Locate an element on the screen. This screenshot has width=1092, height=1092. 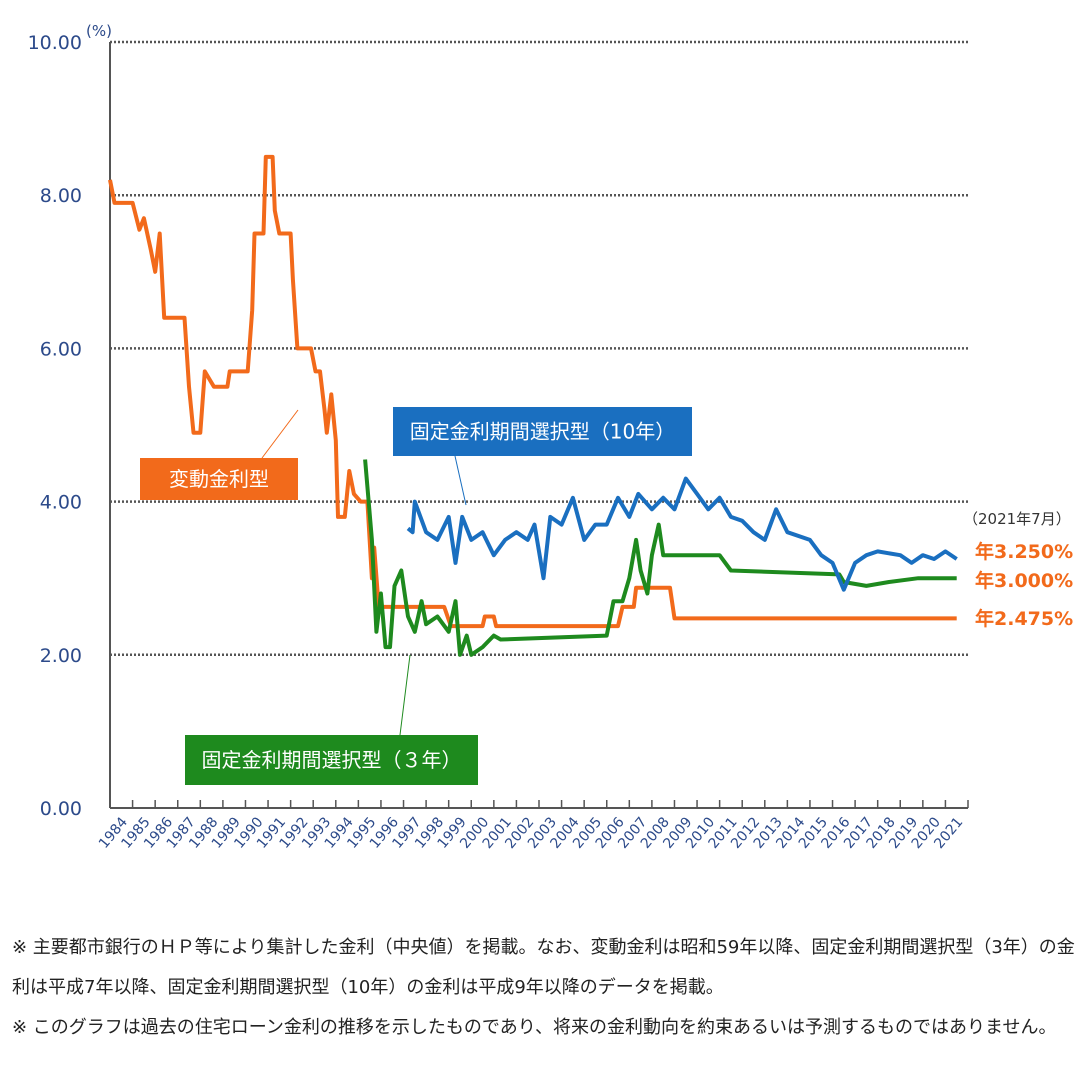
y-tick-label: 6.00 is located at coordinates (61, 349).